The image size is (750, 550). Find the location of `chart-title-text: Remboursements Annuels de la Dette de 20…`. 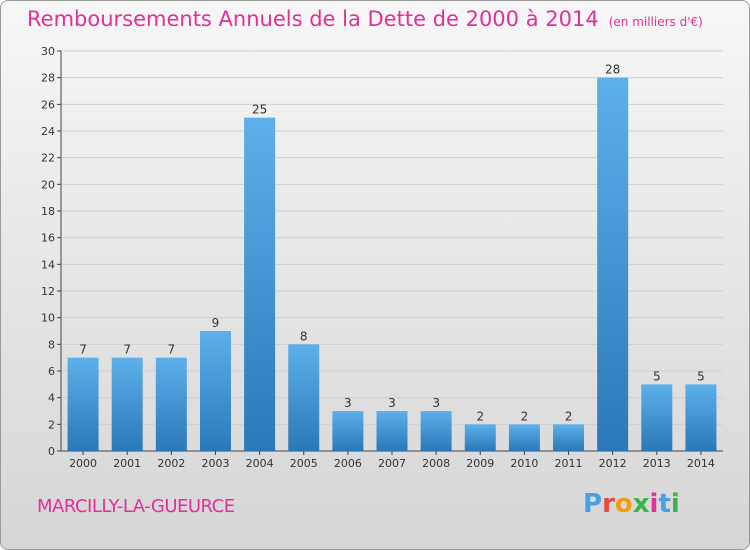

chart-title-text: Remboursements Annuels de la Dette de 20… is located at coordinates (313, 19).